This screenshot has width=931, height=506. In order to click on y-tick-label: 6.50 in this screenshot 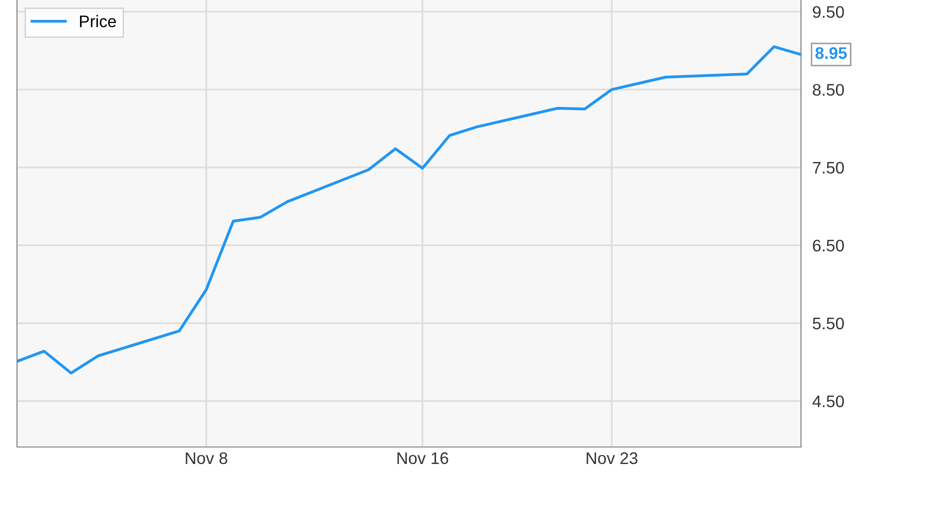, I will do `click(828, 246)`.